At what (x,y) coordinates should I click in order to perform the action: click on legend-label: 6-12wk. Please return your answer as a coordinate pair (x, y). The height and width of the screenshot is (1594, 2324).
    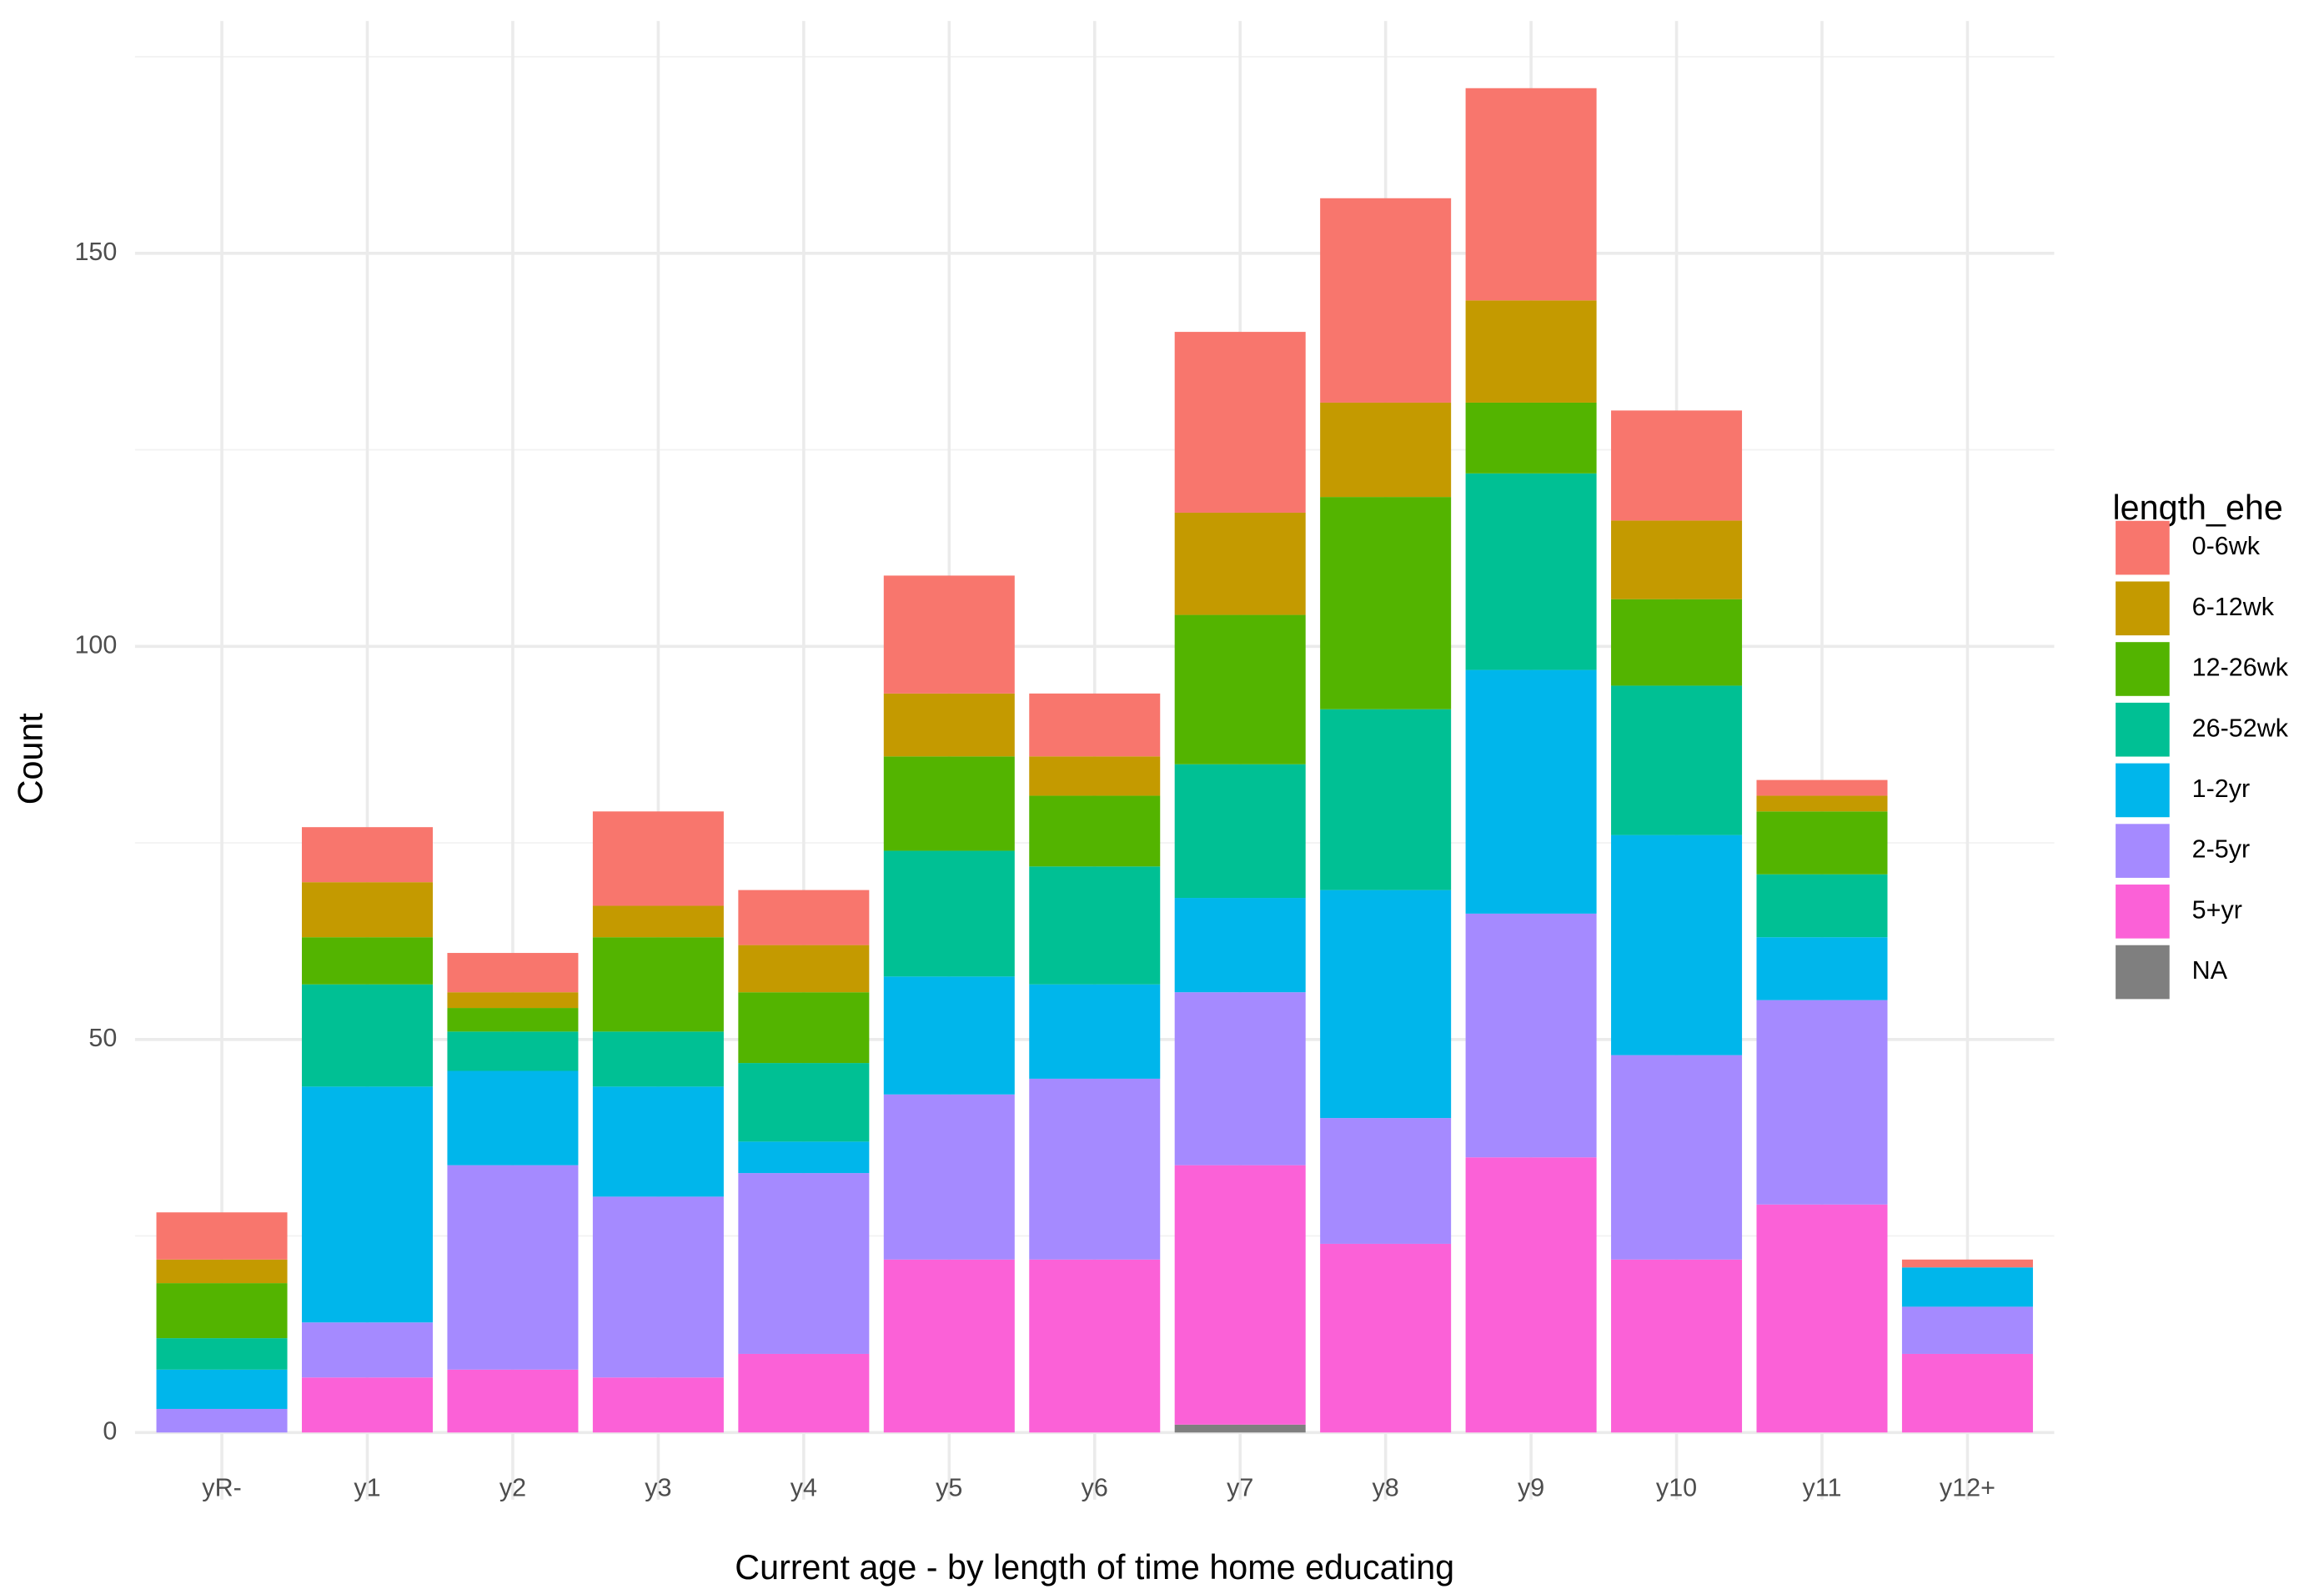
    Looking at the image, I should click on (2233, 607).